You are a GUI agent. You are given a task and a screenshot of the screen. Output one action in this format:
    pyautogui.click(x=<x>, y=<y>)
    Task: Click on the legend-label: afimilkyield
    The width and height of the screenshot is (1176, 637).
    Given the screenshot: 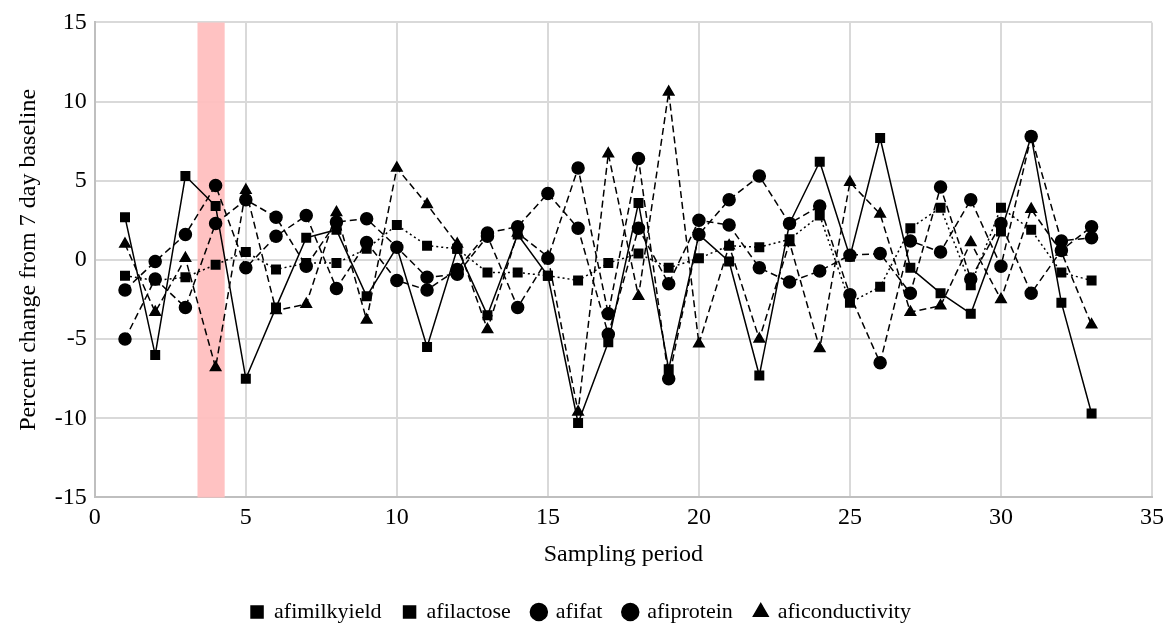 What is the action you would take?
    pyautogui.click(x=328, y=610)
    